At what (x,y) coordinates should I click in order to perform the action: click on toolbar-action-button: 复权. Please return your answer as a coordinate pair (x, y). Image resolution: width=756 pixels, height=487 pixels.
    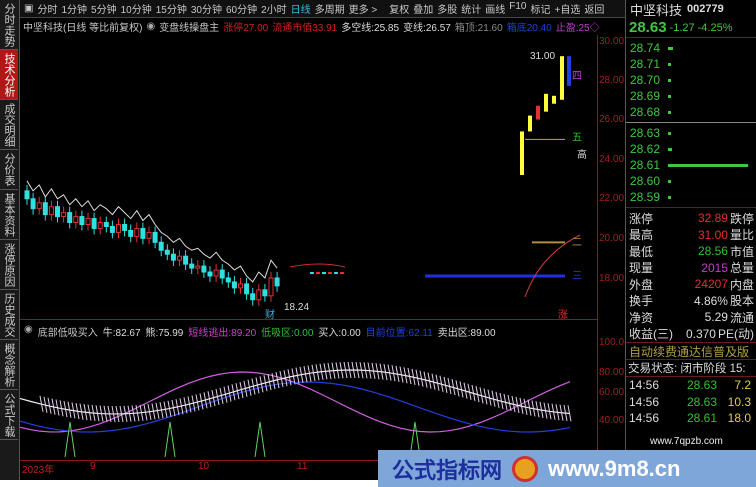
    Looking at the image, I should click on (399, 10).